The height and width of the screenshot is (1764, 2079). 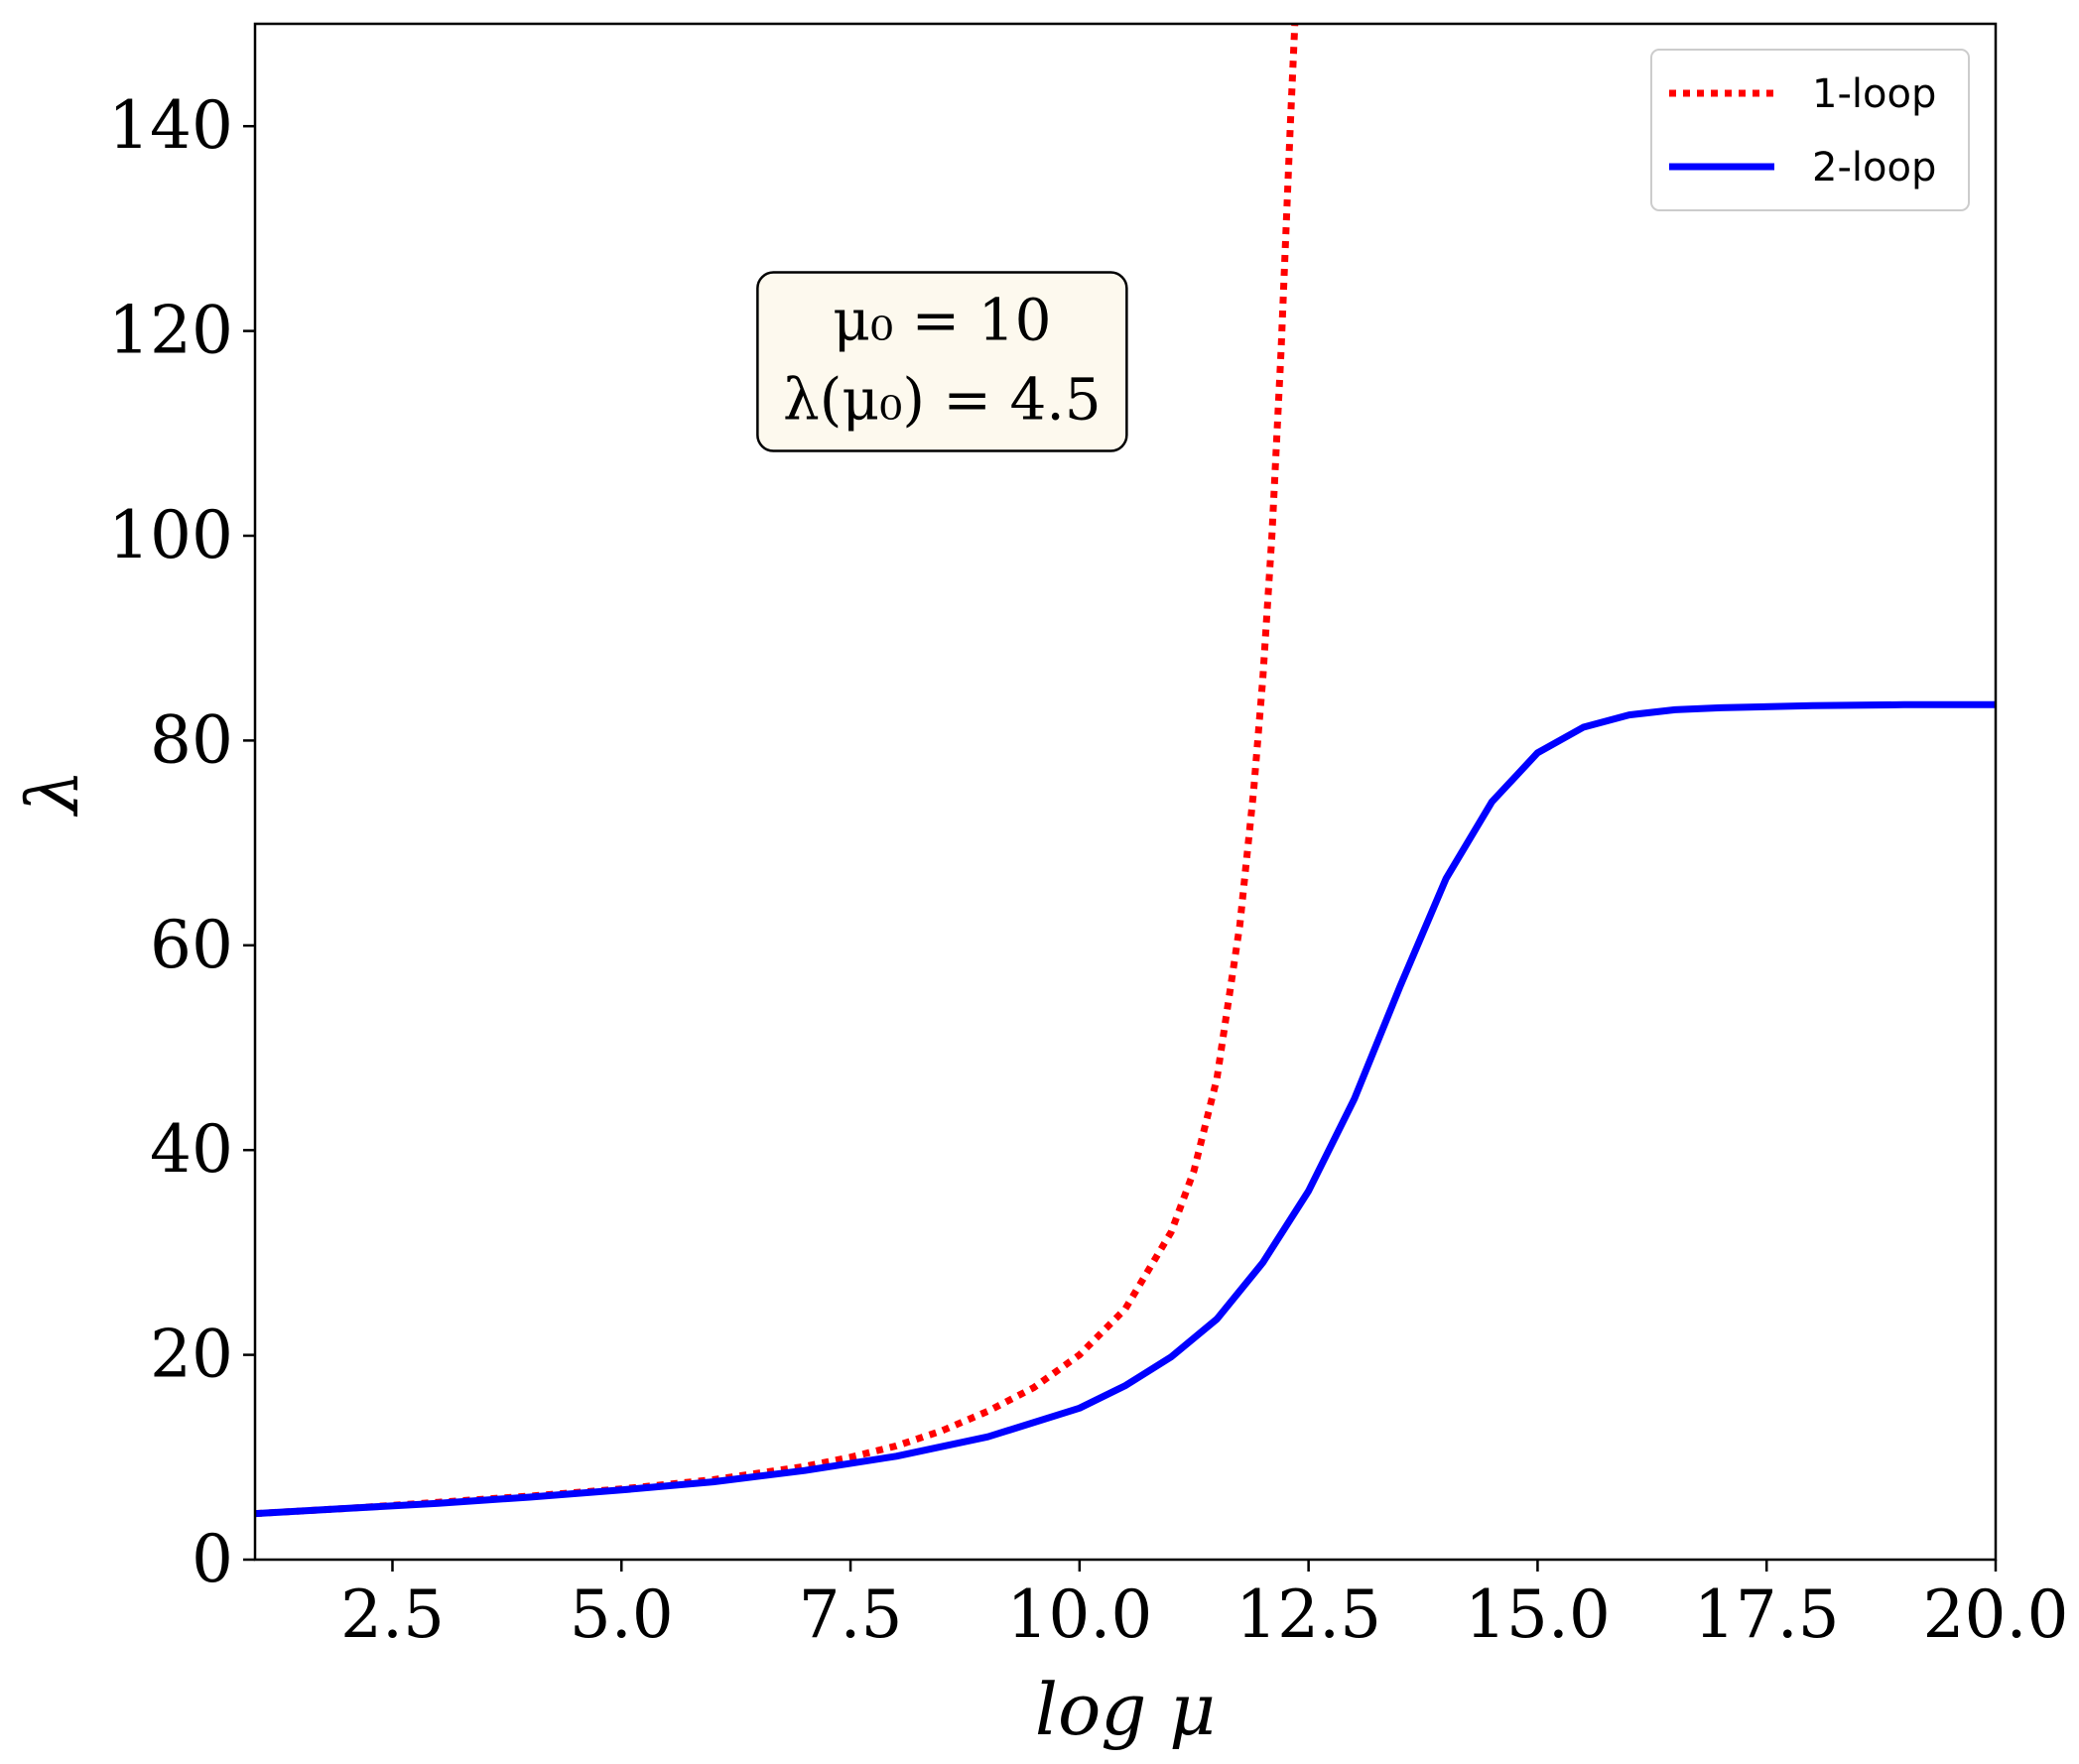 I want to click on legend-label-2-loop: 2-loop, so click(x=1874, y=167).